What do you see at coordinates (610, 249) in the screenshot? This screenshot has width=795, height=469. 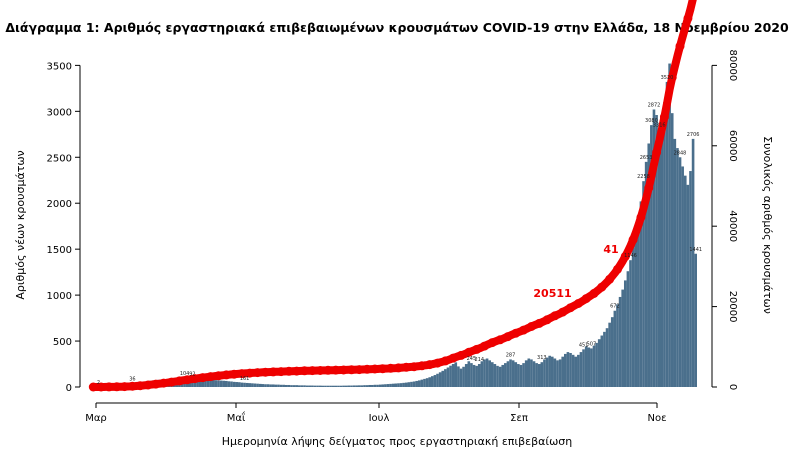 I see `cumulative-data-label: 41` at bounding box center [610, 249].